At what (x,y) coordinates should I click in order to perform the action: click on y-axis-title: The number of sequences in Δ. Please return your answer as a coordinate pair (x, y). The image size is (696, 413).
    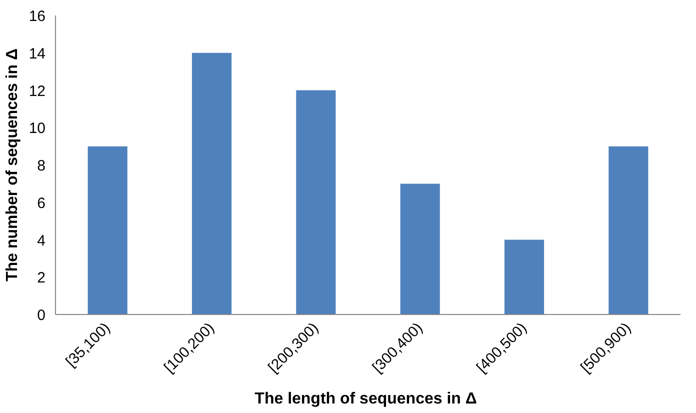
    Looking at the image, I should click on (12, 165).